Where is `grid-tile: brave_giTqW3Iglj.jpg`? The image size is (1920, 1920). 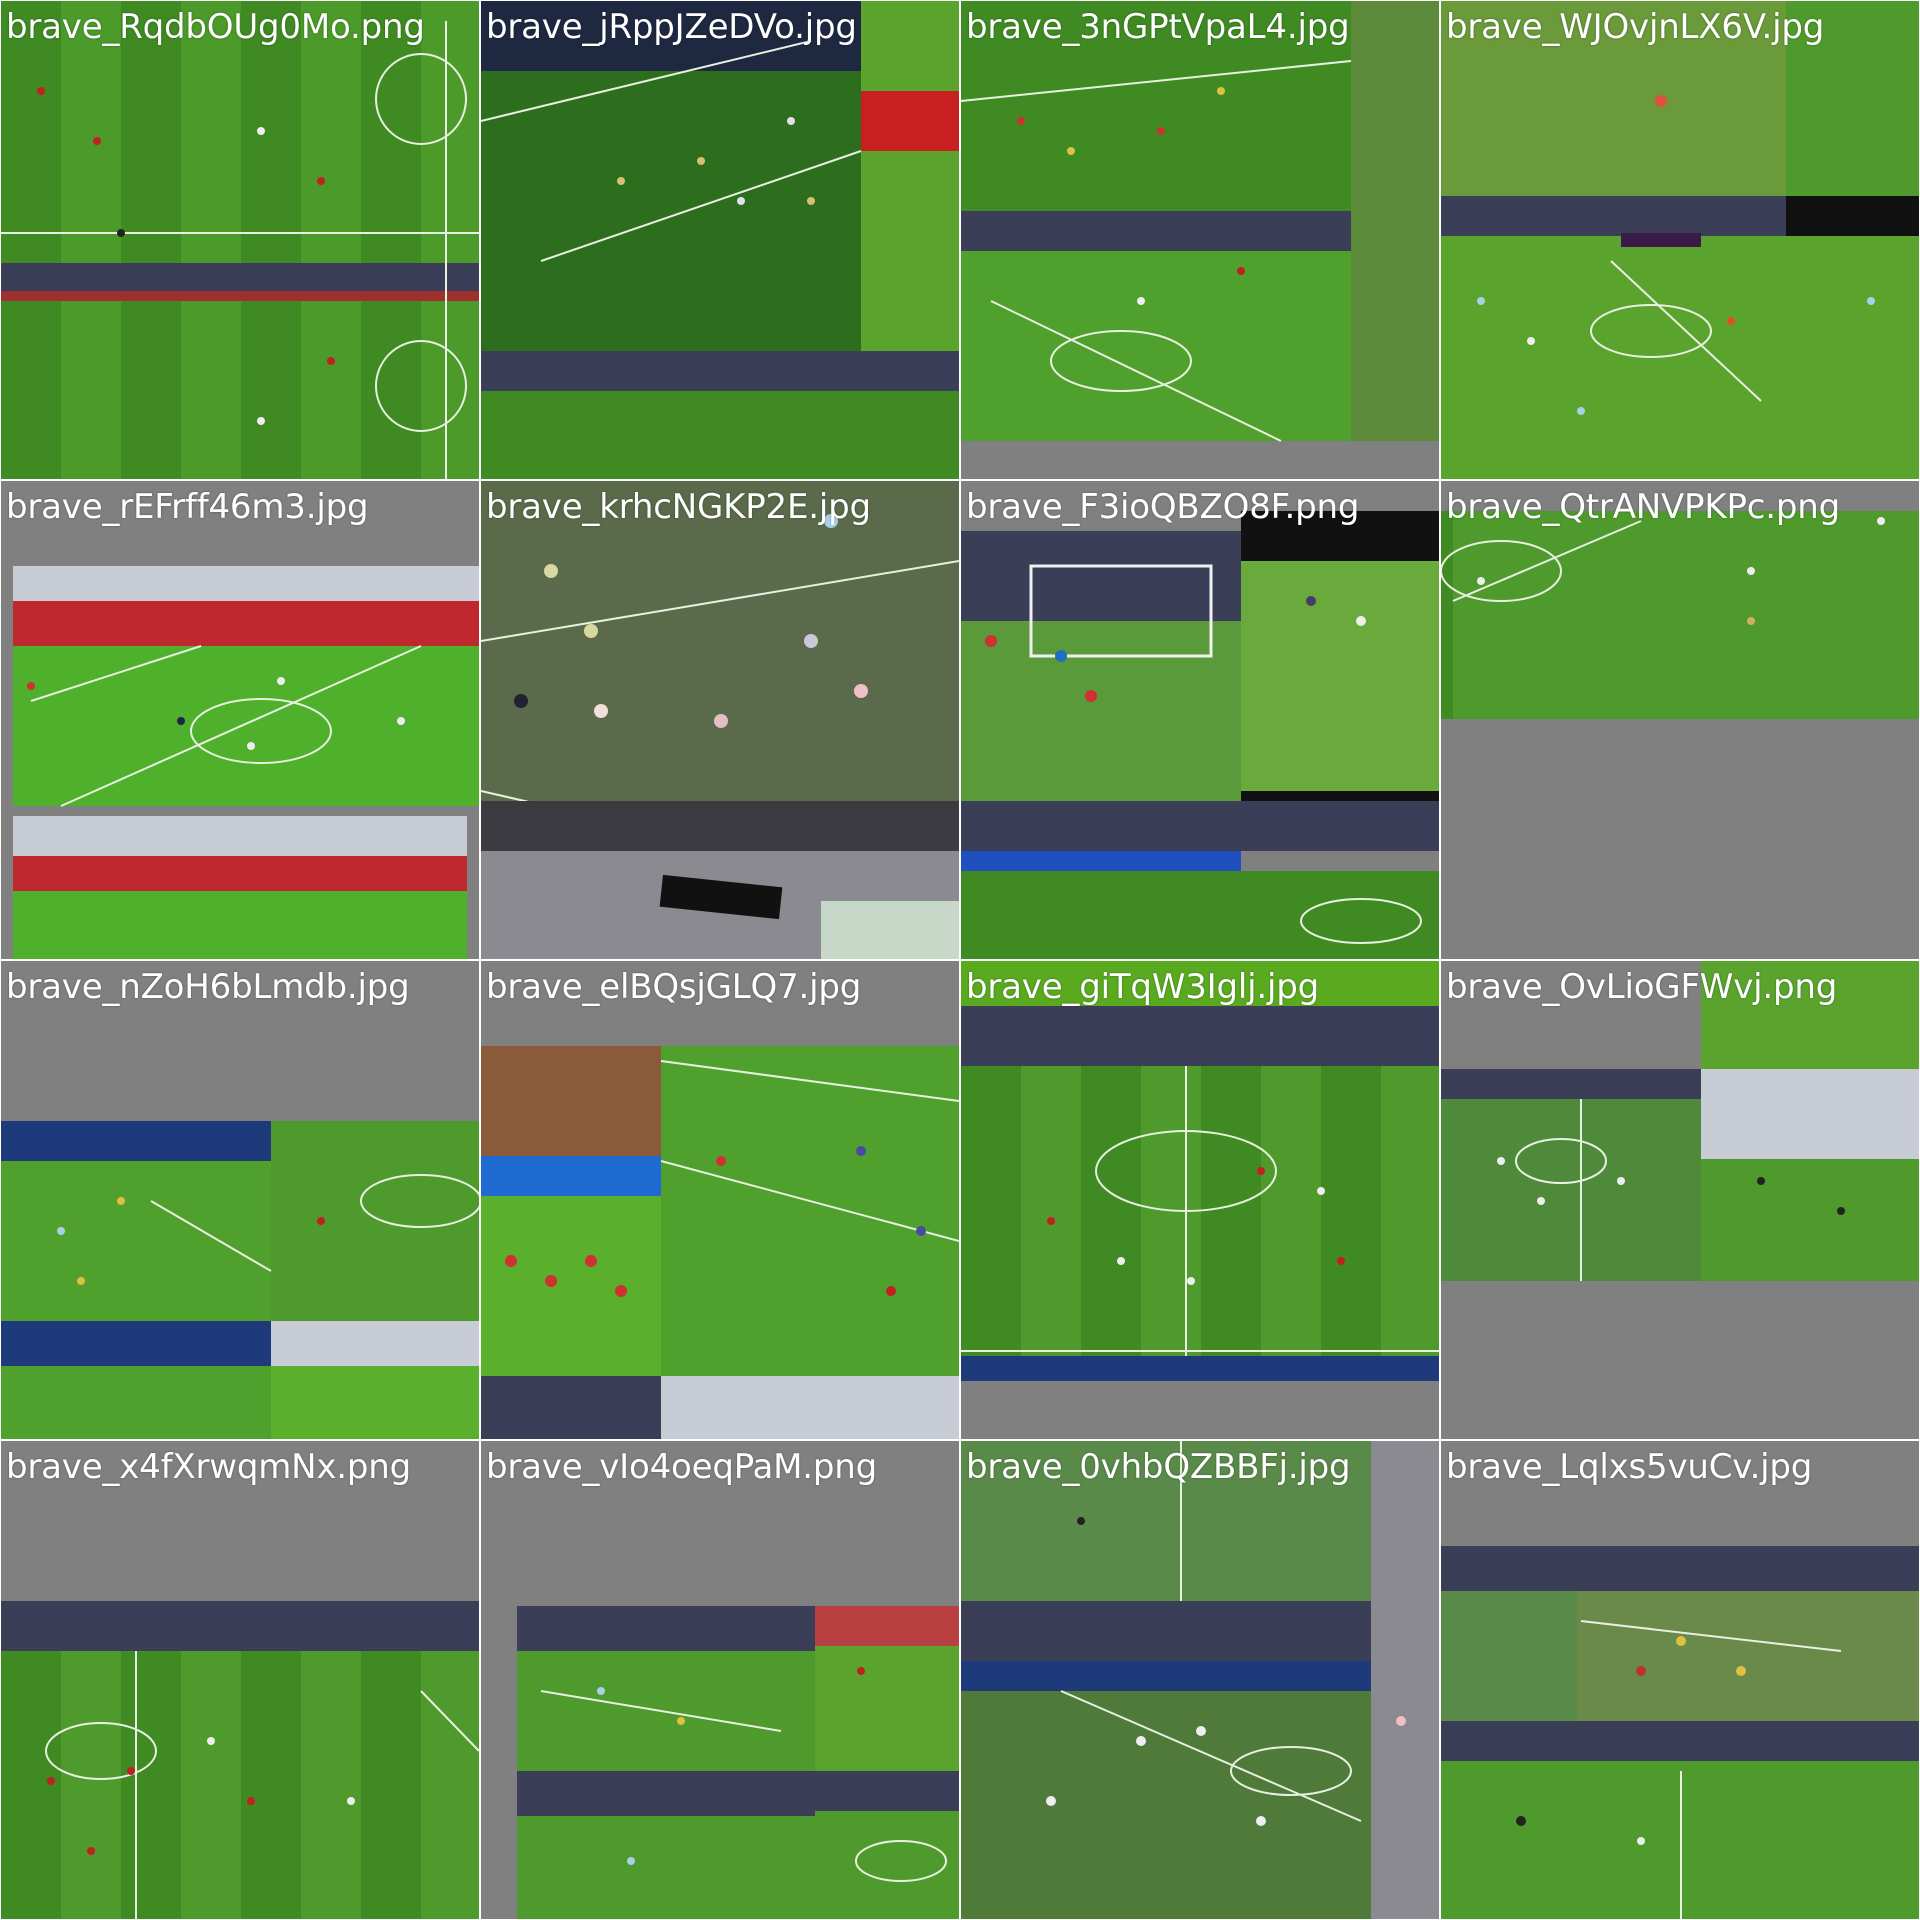 grid-tile: brave_giTqW3Iglj.jpg is located at coordinates (1200, 1200).